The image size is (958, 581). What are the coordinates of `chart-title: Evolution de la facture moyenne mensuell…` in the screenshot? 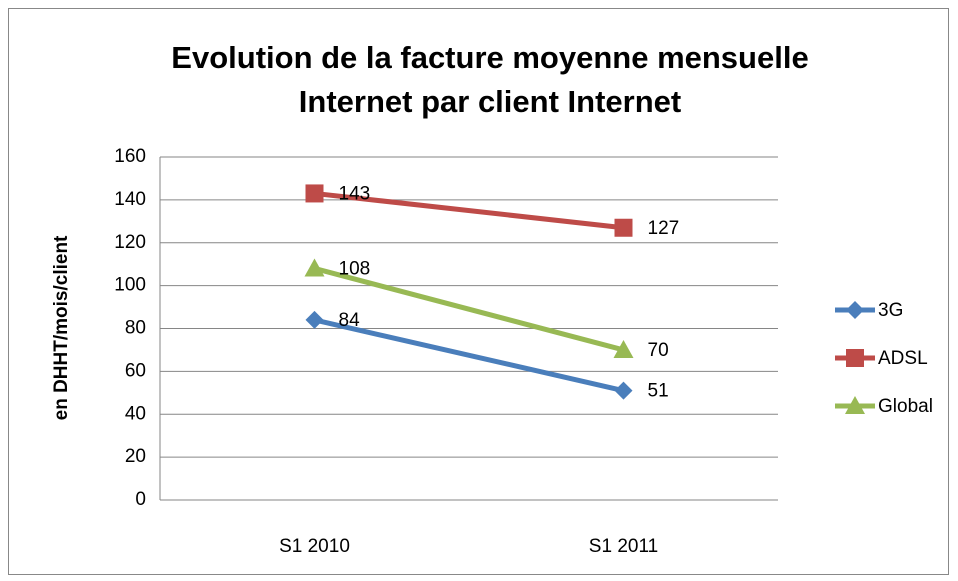 It's located at (489, 57).